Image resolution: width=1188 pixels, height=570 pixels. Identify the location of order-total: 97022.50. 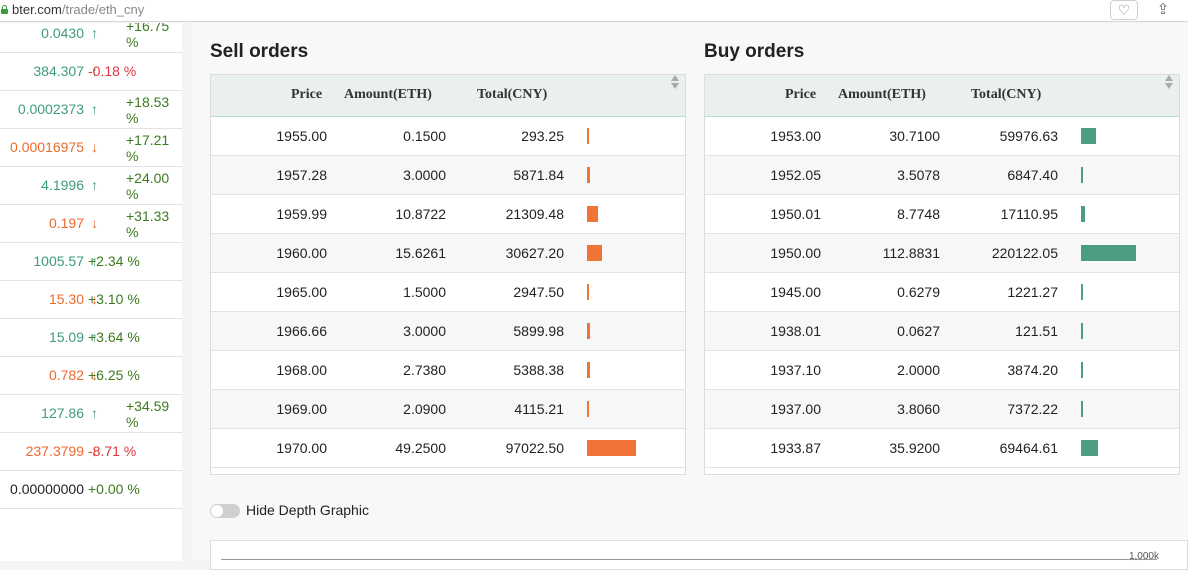
(534, 448).